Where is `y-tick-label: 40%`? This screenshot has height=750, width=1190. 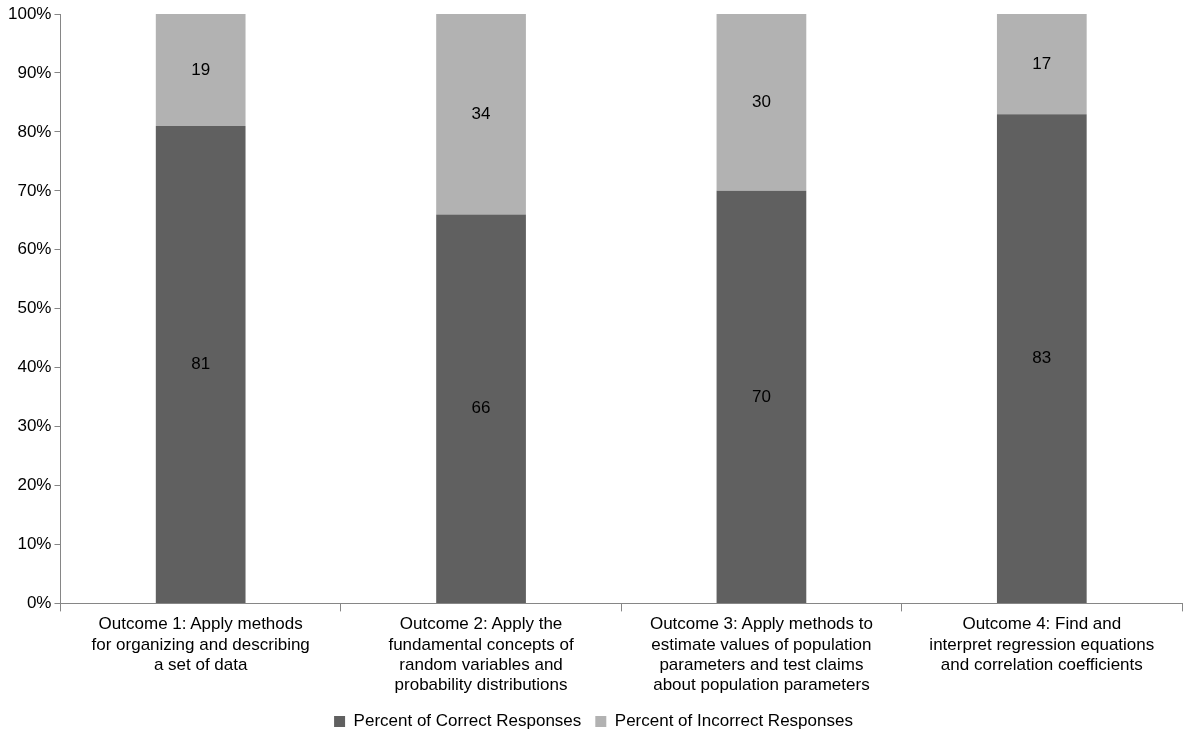
y-tick-label: 40% is located at coordinates (34, 367).